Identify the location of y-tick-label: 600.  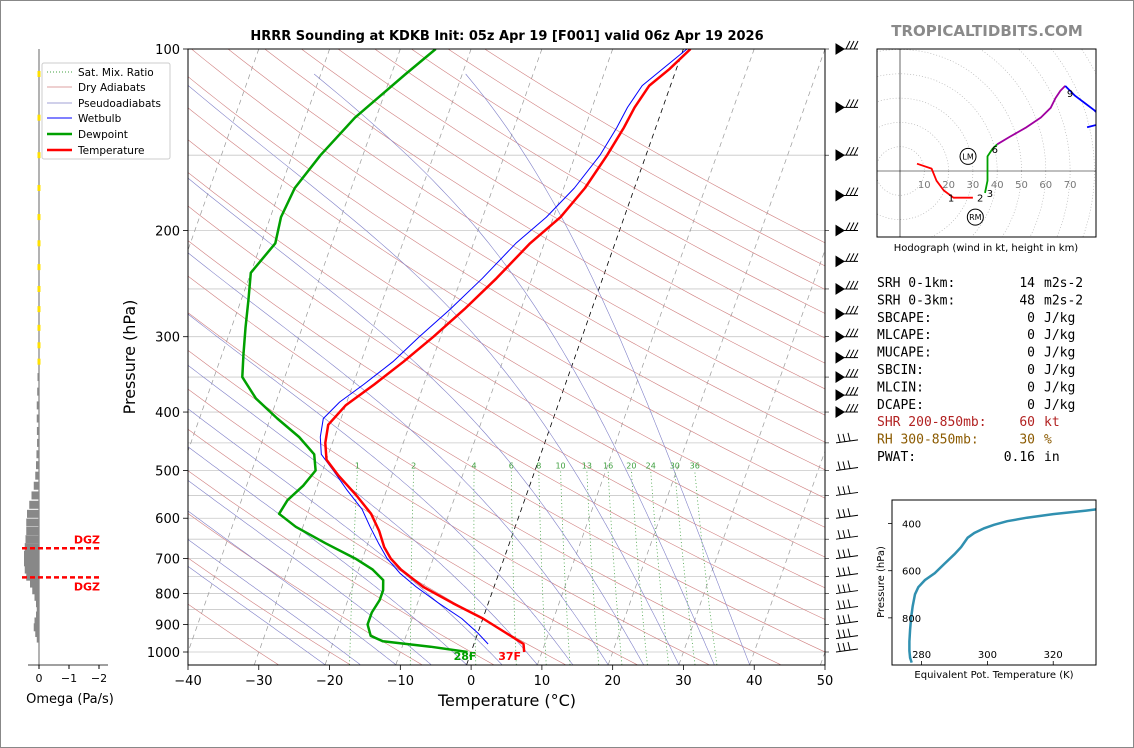
(167, 519).